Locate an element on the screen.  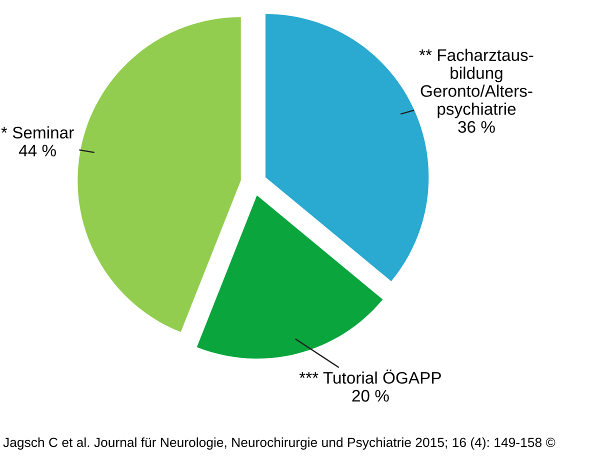
slice-label: ** Facharztaus- bildung Geronto/Alters- psychiatrie is located at coordinates (476, 83).